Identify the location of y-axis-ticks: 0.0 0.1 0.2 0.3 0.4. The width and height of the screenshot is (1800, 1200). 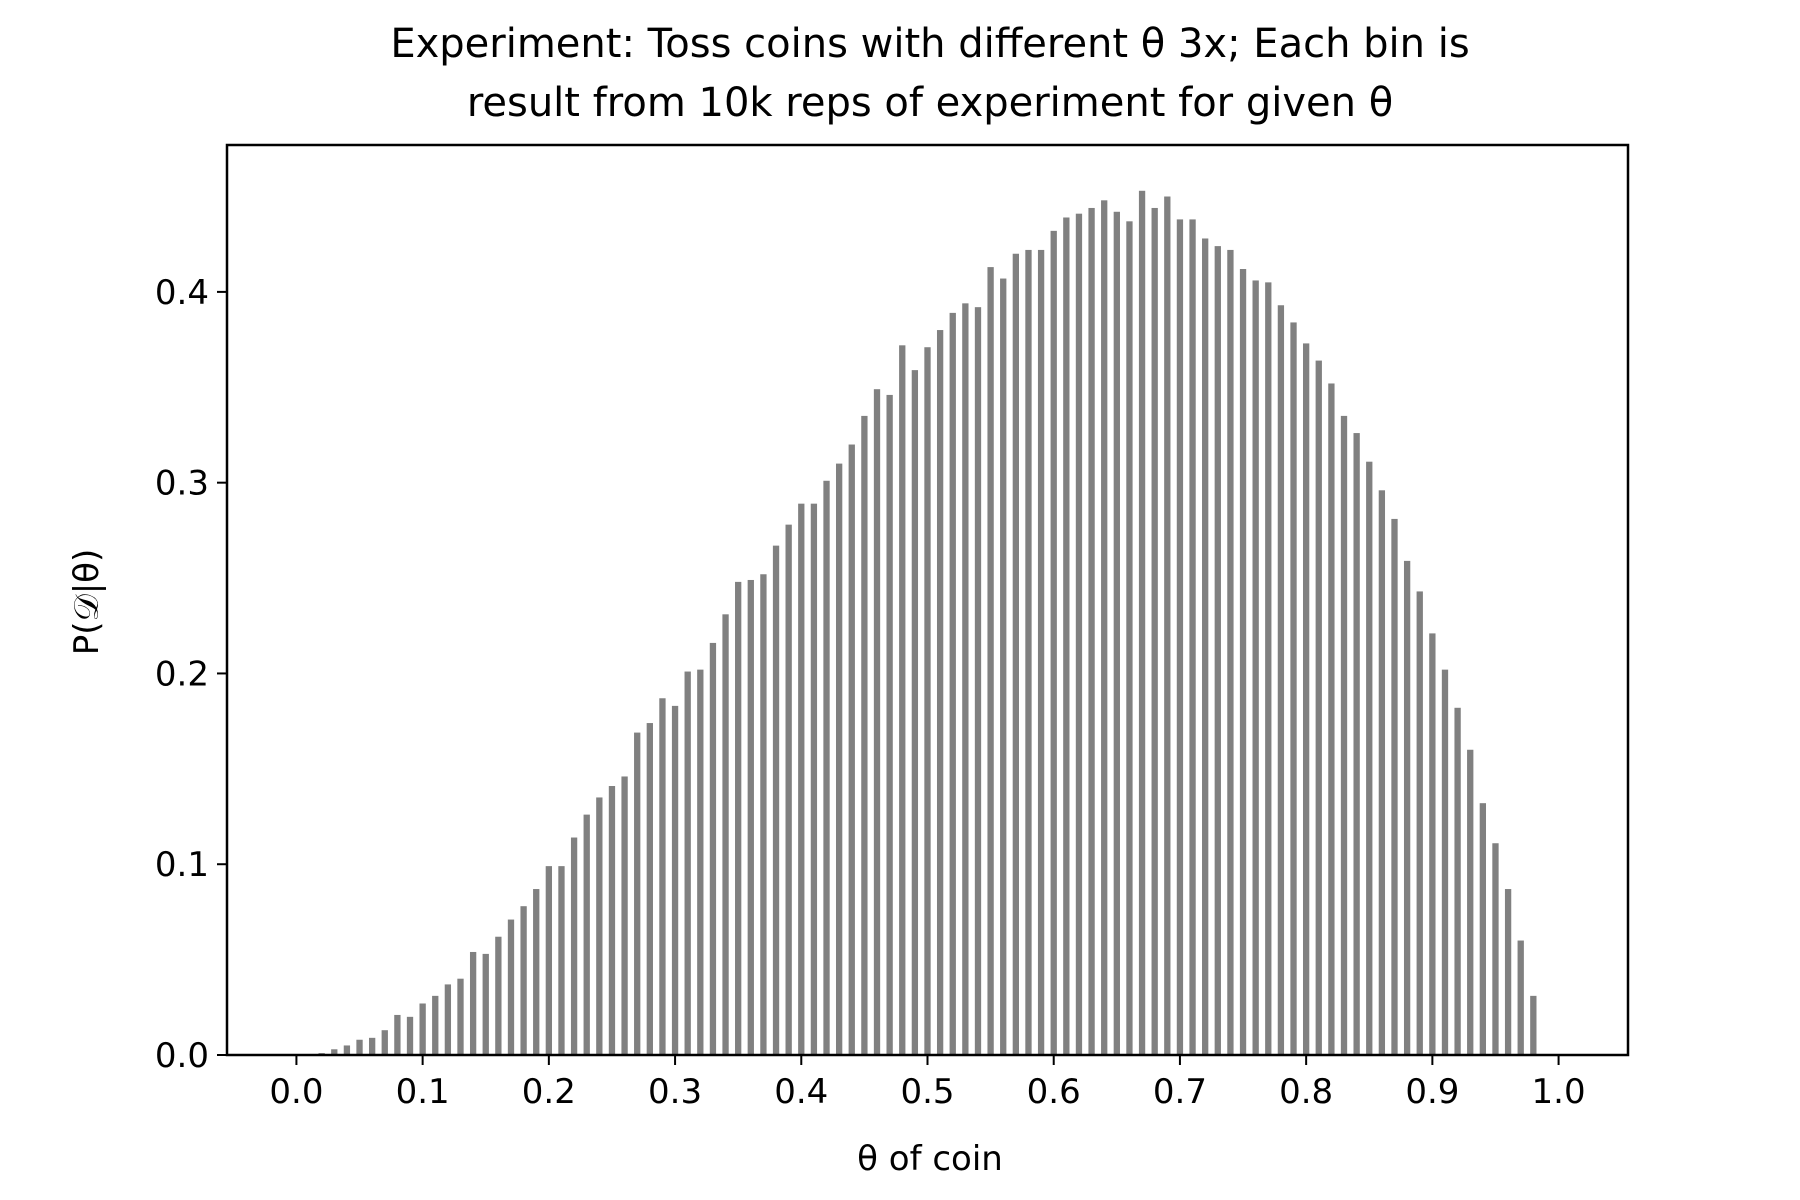
(191, 674).